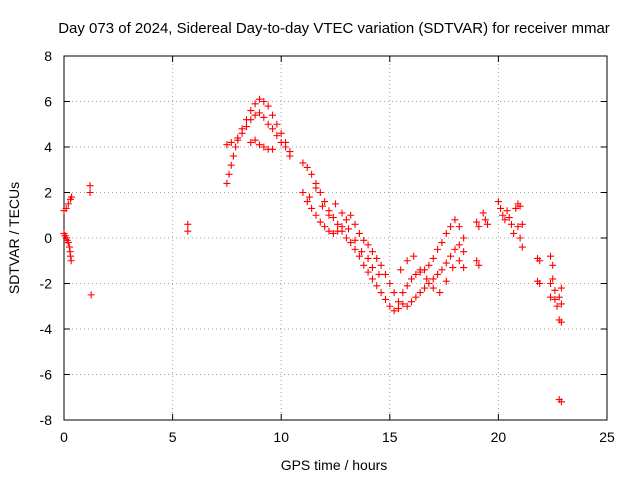  Describe the element at coordinates (48, 102) in the screenshot. I see `y-tick-label: 6` at that location.